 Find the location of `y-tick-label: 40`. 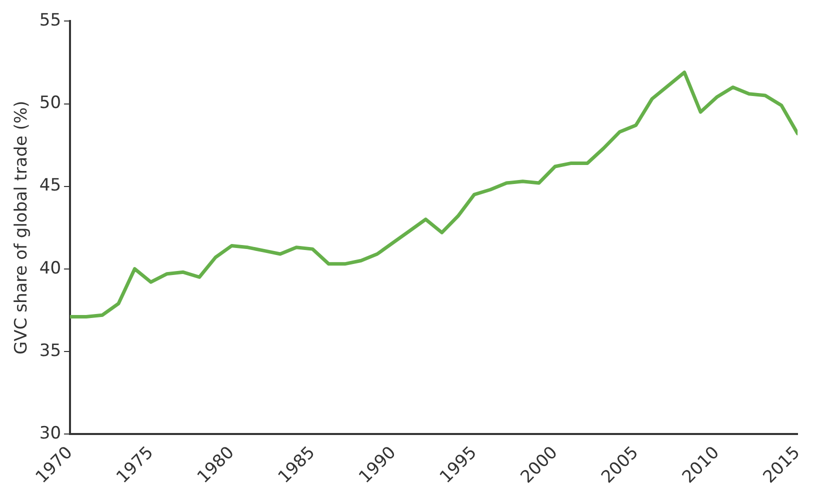

y-tick-label: 40 is located at coordinates (50, 268).